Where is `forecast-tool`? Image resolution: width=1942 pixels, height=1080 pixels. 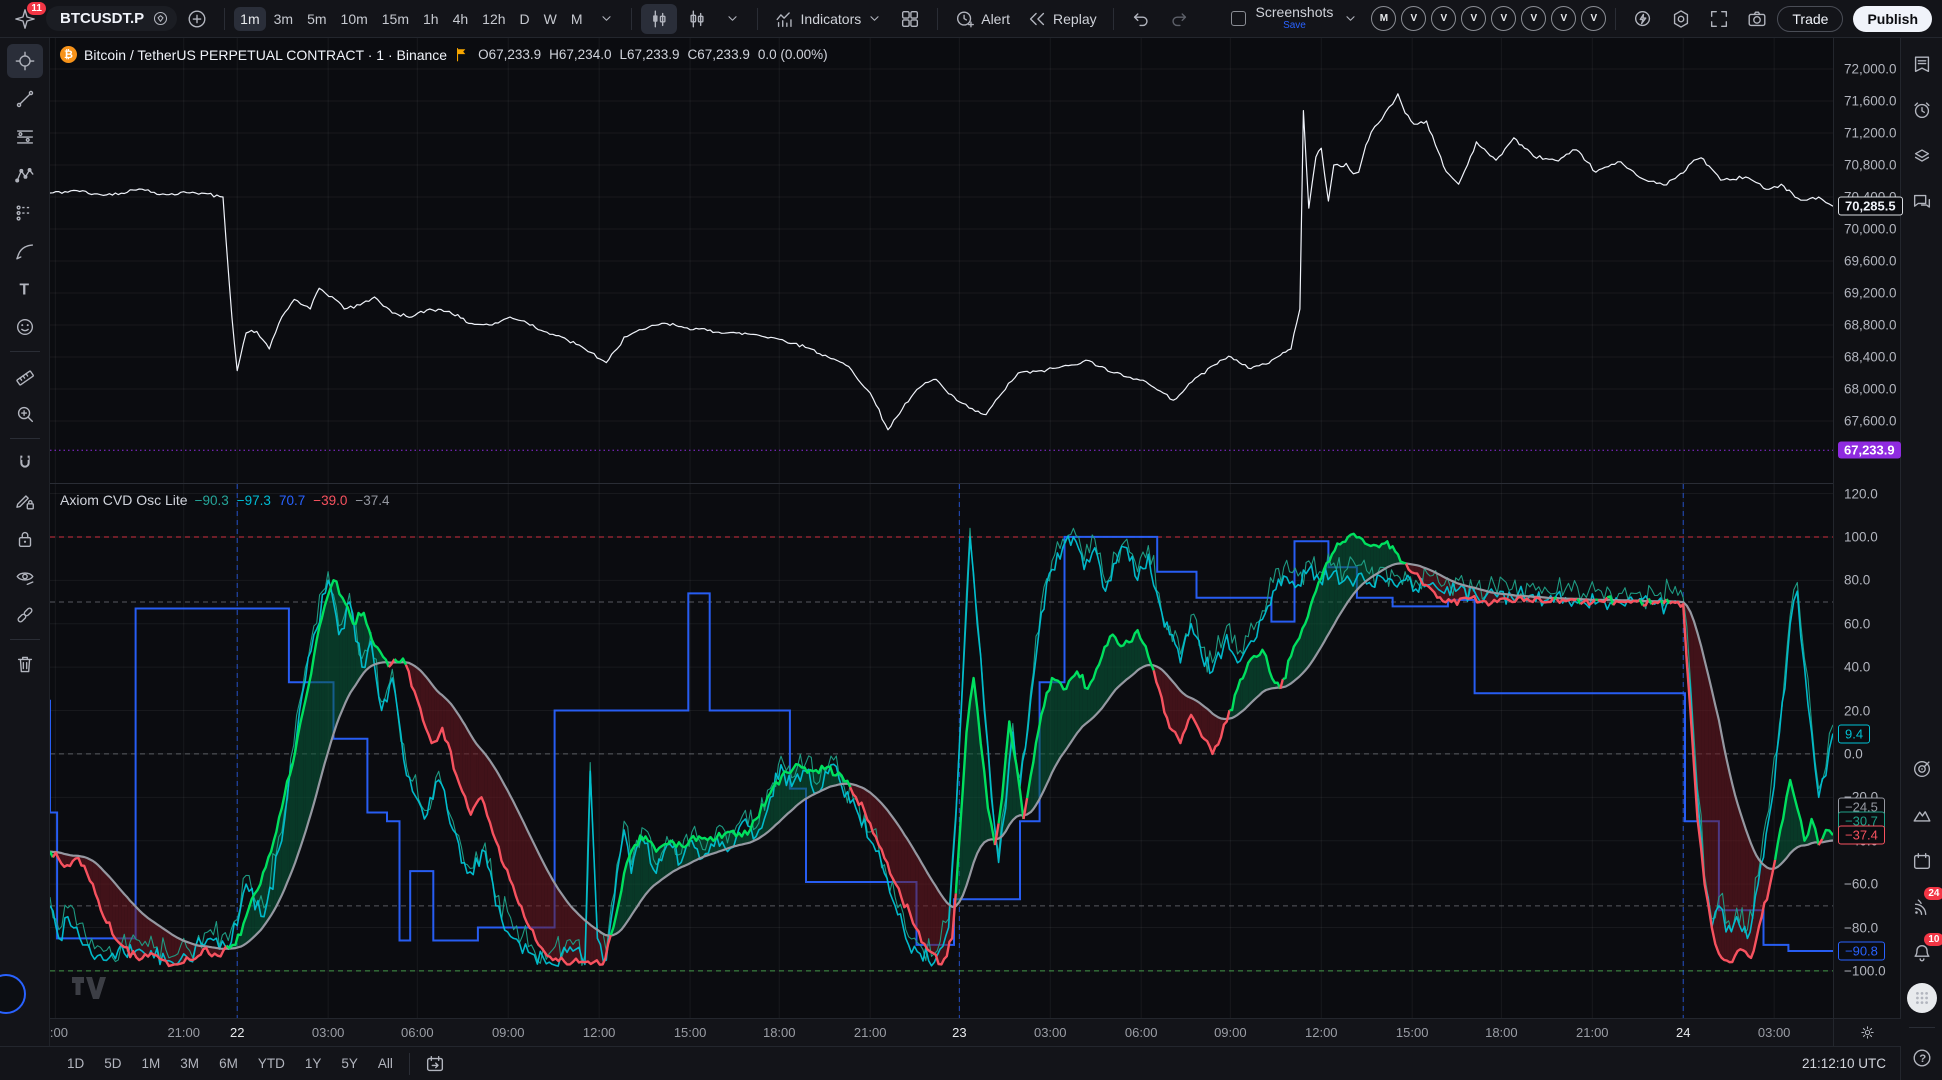
forecast-tool is located at coordinates (25, 213).